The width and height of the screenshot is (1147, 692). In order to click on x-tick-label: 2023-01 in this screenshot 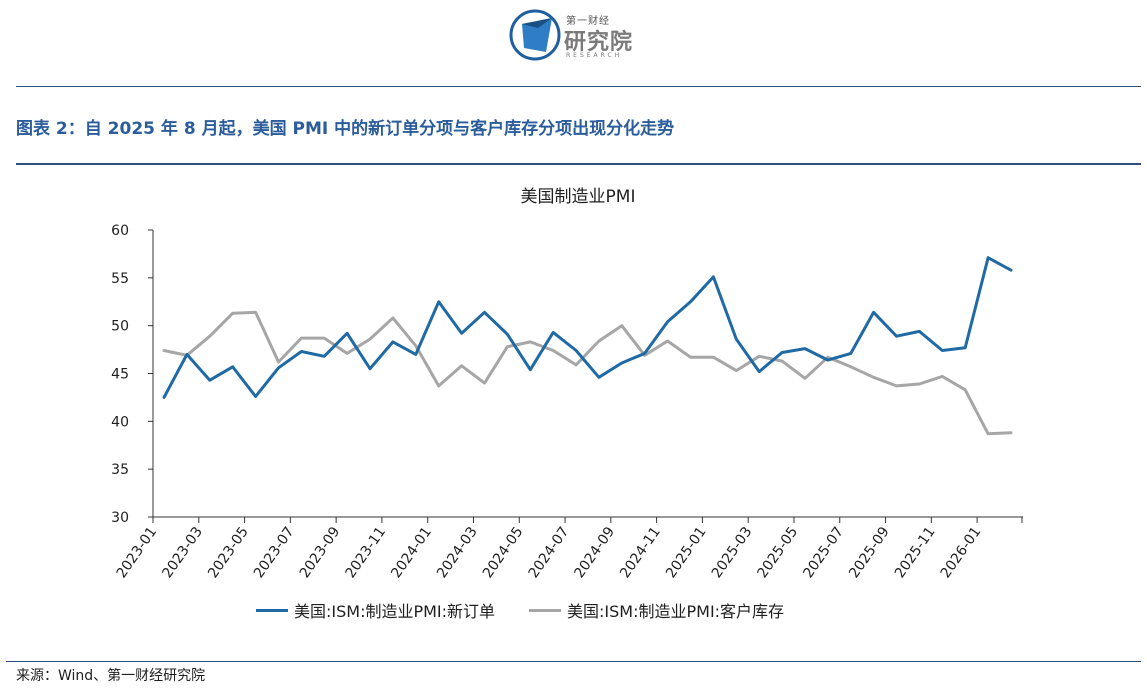, I will do `click(137, 552)`.